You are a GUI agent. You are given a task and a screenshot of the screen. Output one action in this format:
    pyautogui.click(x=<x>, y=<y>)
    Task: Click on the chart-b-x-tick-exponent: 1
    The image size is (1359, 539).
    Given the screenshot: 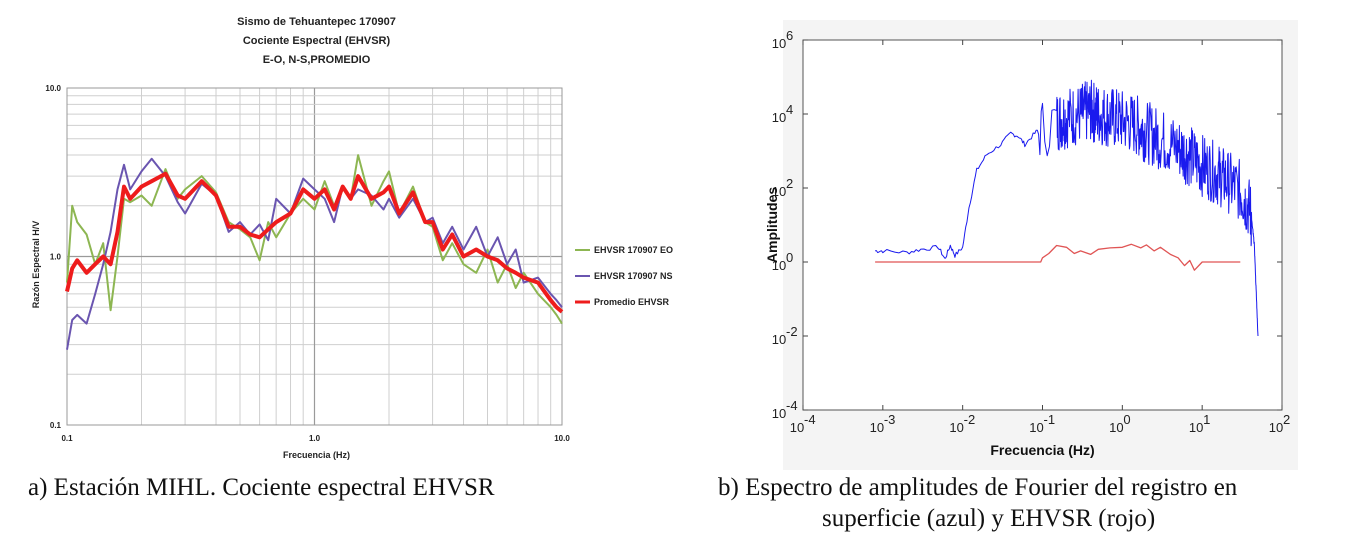 What is the action you would take?
    pyautogui.click(x=1206, y=419)
    